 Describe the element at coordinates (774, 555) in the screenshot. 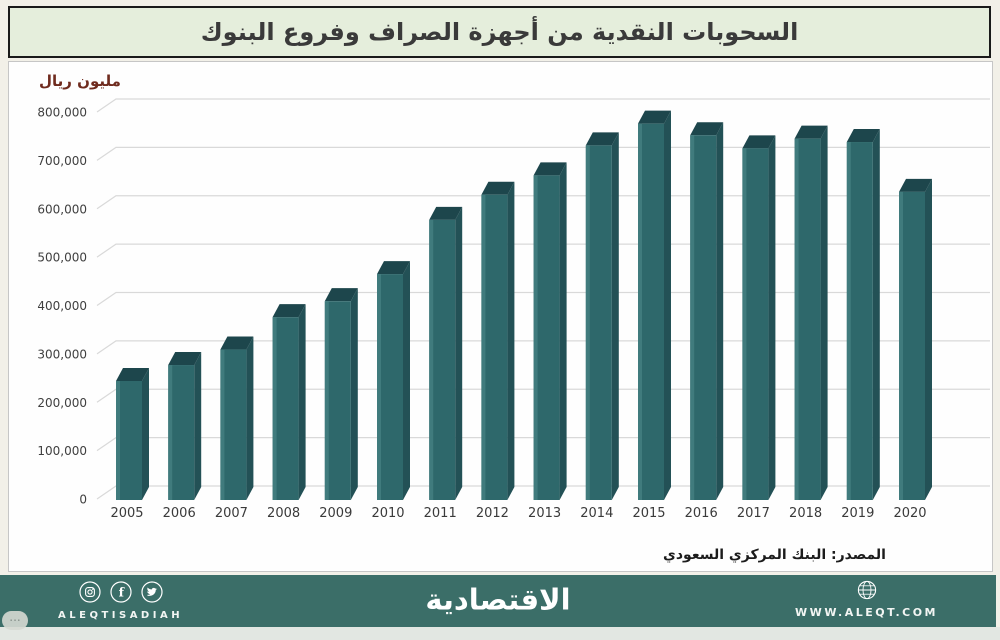

I see `source-label: المصدر: البنك المركزي السعودي` at that location.